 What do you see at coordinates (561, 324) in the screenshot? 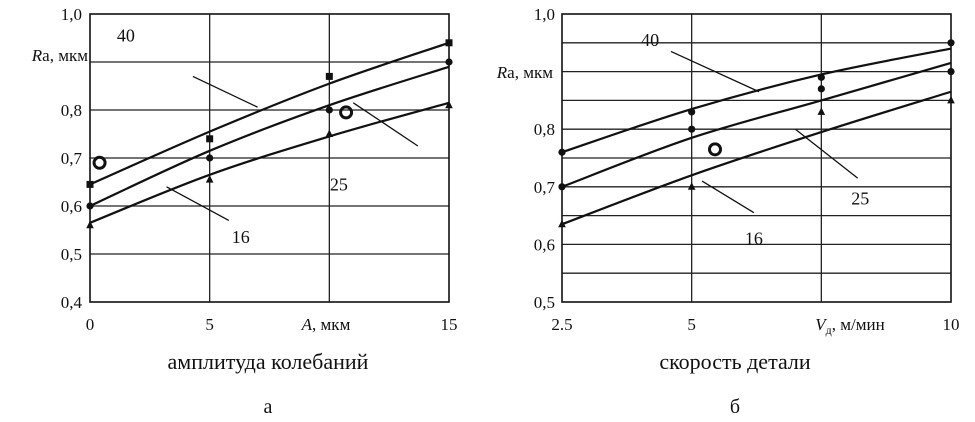
I see `x-tick-label: 2.5` at bounding box center [561, 324].